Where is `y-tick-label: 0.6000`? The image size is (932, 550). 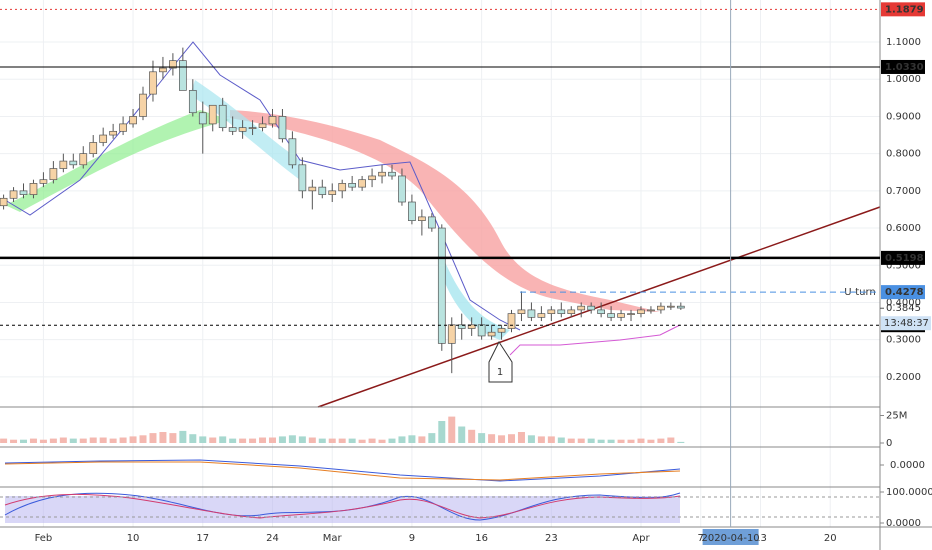
y-tick-label: 0.6000 is located at coordinates (903, 228).